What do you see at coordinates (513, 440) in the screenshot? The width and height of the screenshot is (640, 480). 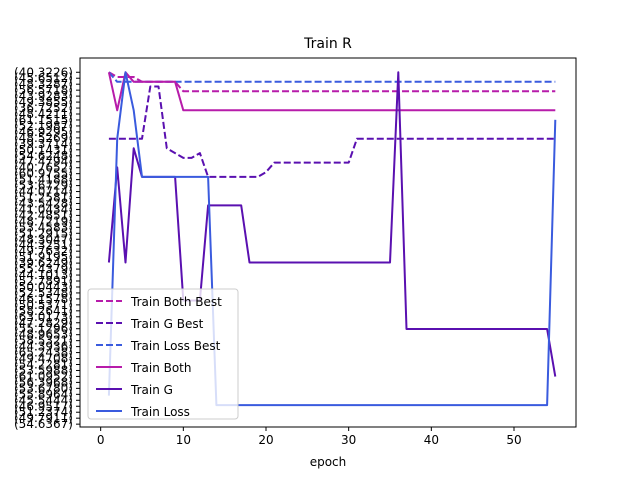 I see `x-tick-label: 50` at bounding box center [513, 440].